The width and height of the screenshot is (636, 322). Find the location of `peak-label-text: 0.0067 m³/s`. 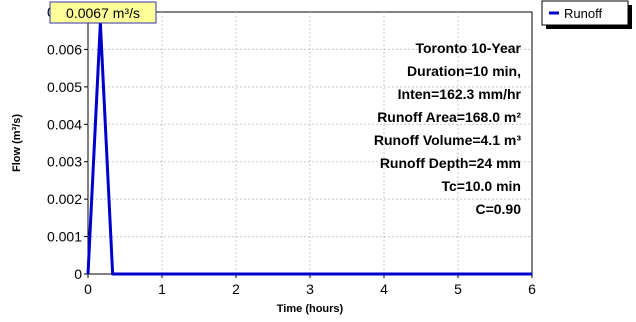

peak-label-text: 0.0067 m³/s is located at coordinates (103, 13).